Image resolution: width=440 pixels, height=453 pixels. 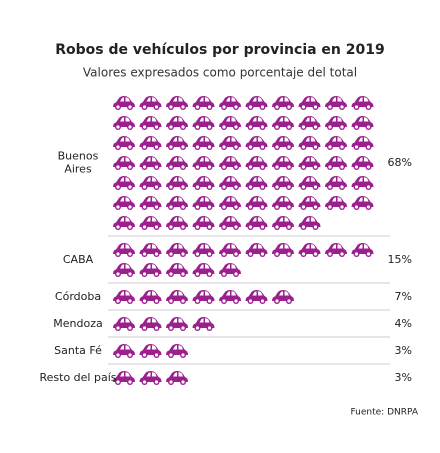 What do you see at coordinates (78, 377) in the screenshot?
I see `category-label: Resto del país` at bounding box center [78, 377].